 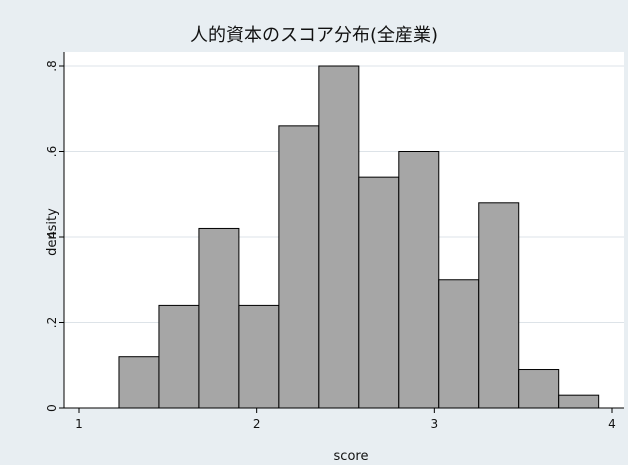 What do you see at coordinates (351, 456) in the screenshot?
I see `x-axis-title: score` at bounding box center [351, 456].